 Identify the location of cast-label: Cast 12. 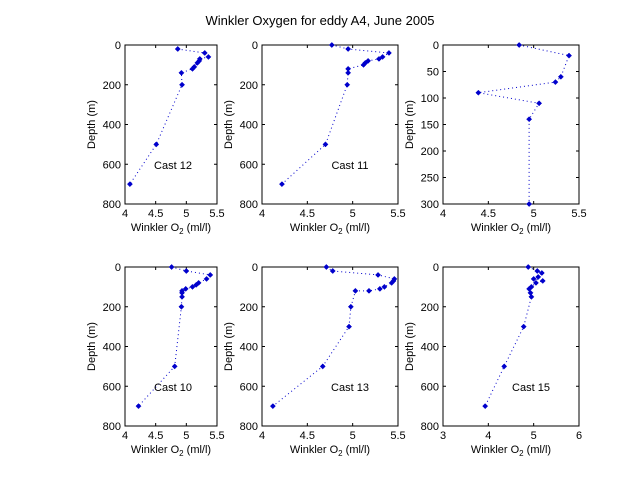
(173, 166).